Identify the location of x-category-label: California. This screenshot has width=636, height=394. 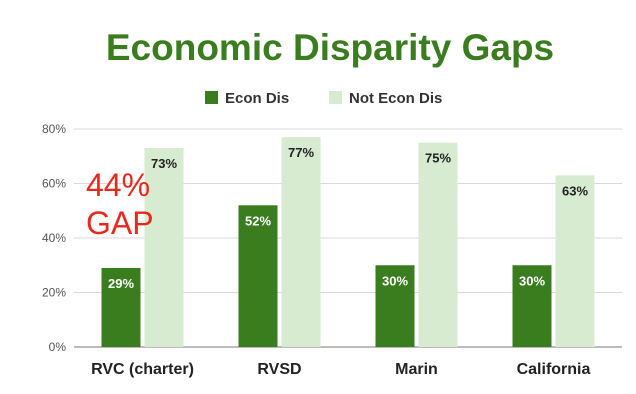
(554, 369).